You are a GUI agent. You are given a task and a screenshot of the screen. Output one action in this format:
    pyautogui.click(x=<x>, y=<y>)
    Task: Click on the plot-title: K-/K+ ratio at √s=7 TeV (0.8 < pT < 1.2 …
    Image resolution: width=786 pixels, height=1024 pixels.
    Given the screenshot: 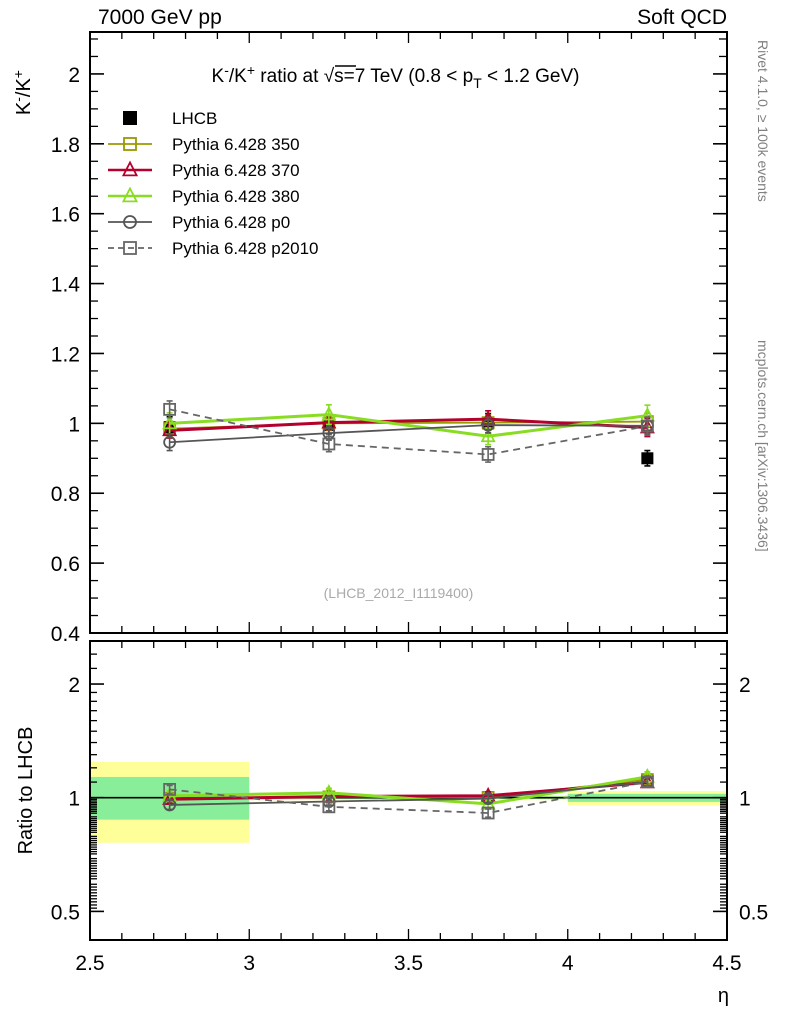 What is the action you would take?
    pyautogui.click(x=396, y=76)
    